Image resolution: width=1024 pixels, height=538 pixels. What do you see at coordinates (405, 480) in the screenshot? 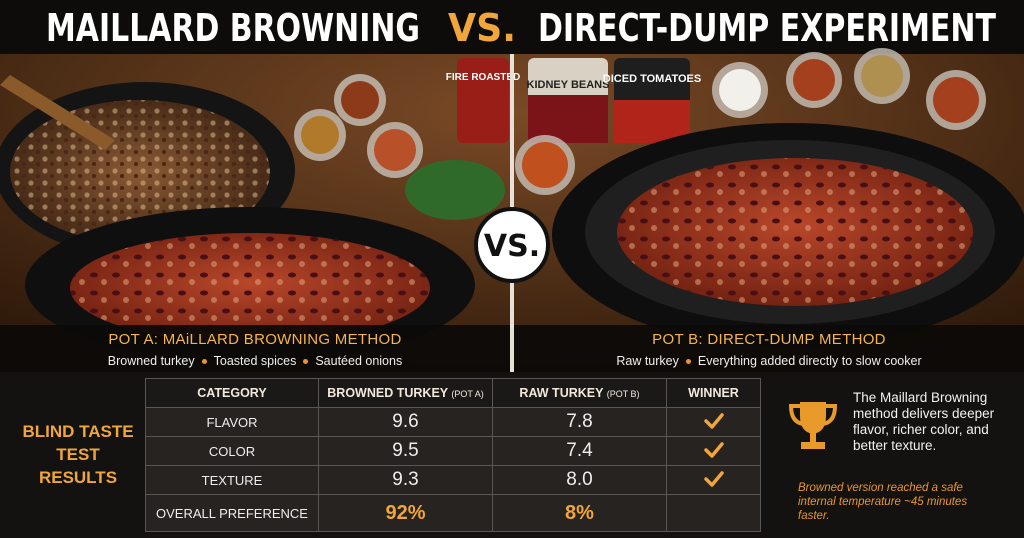
I see `pot-a-cell: 9.3` at bounding box center [405, 480].